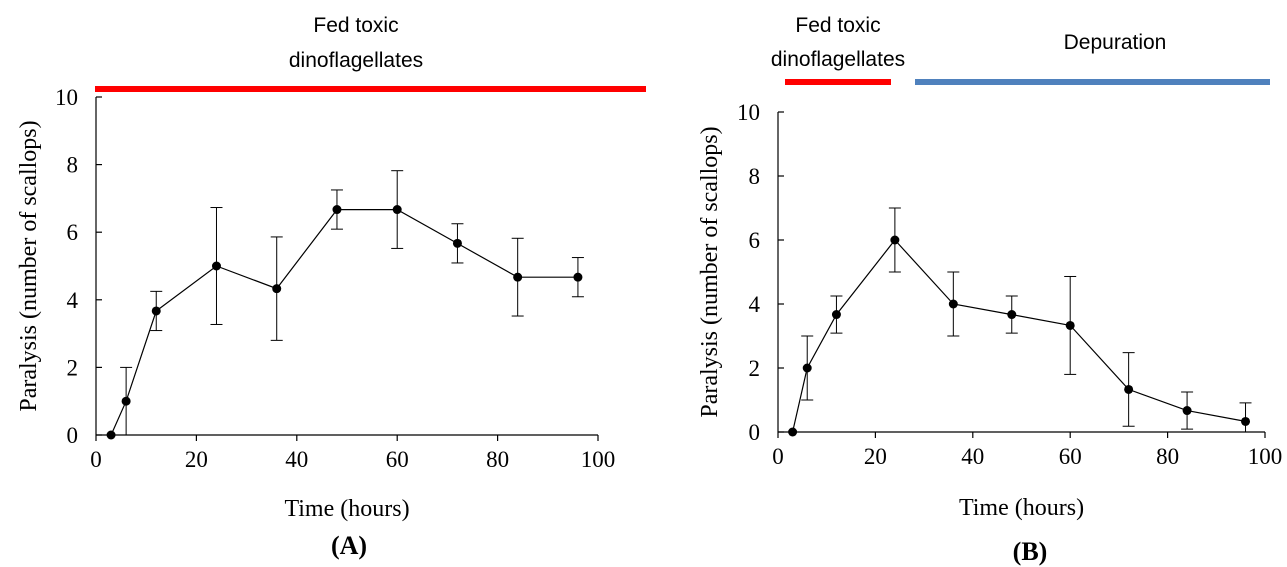  Describe the element at coordinates (1030, 551) in the screenshot. I see `panel-label: (B)` at that location.